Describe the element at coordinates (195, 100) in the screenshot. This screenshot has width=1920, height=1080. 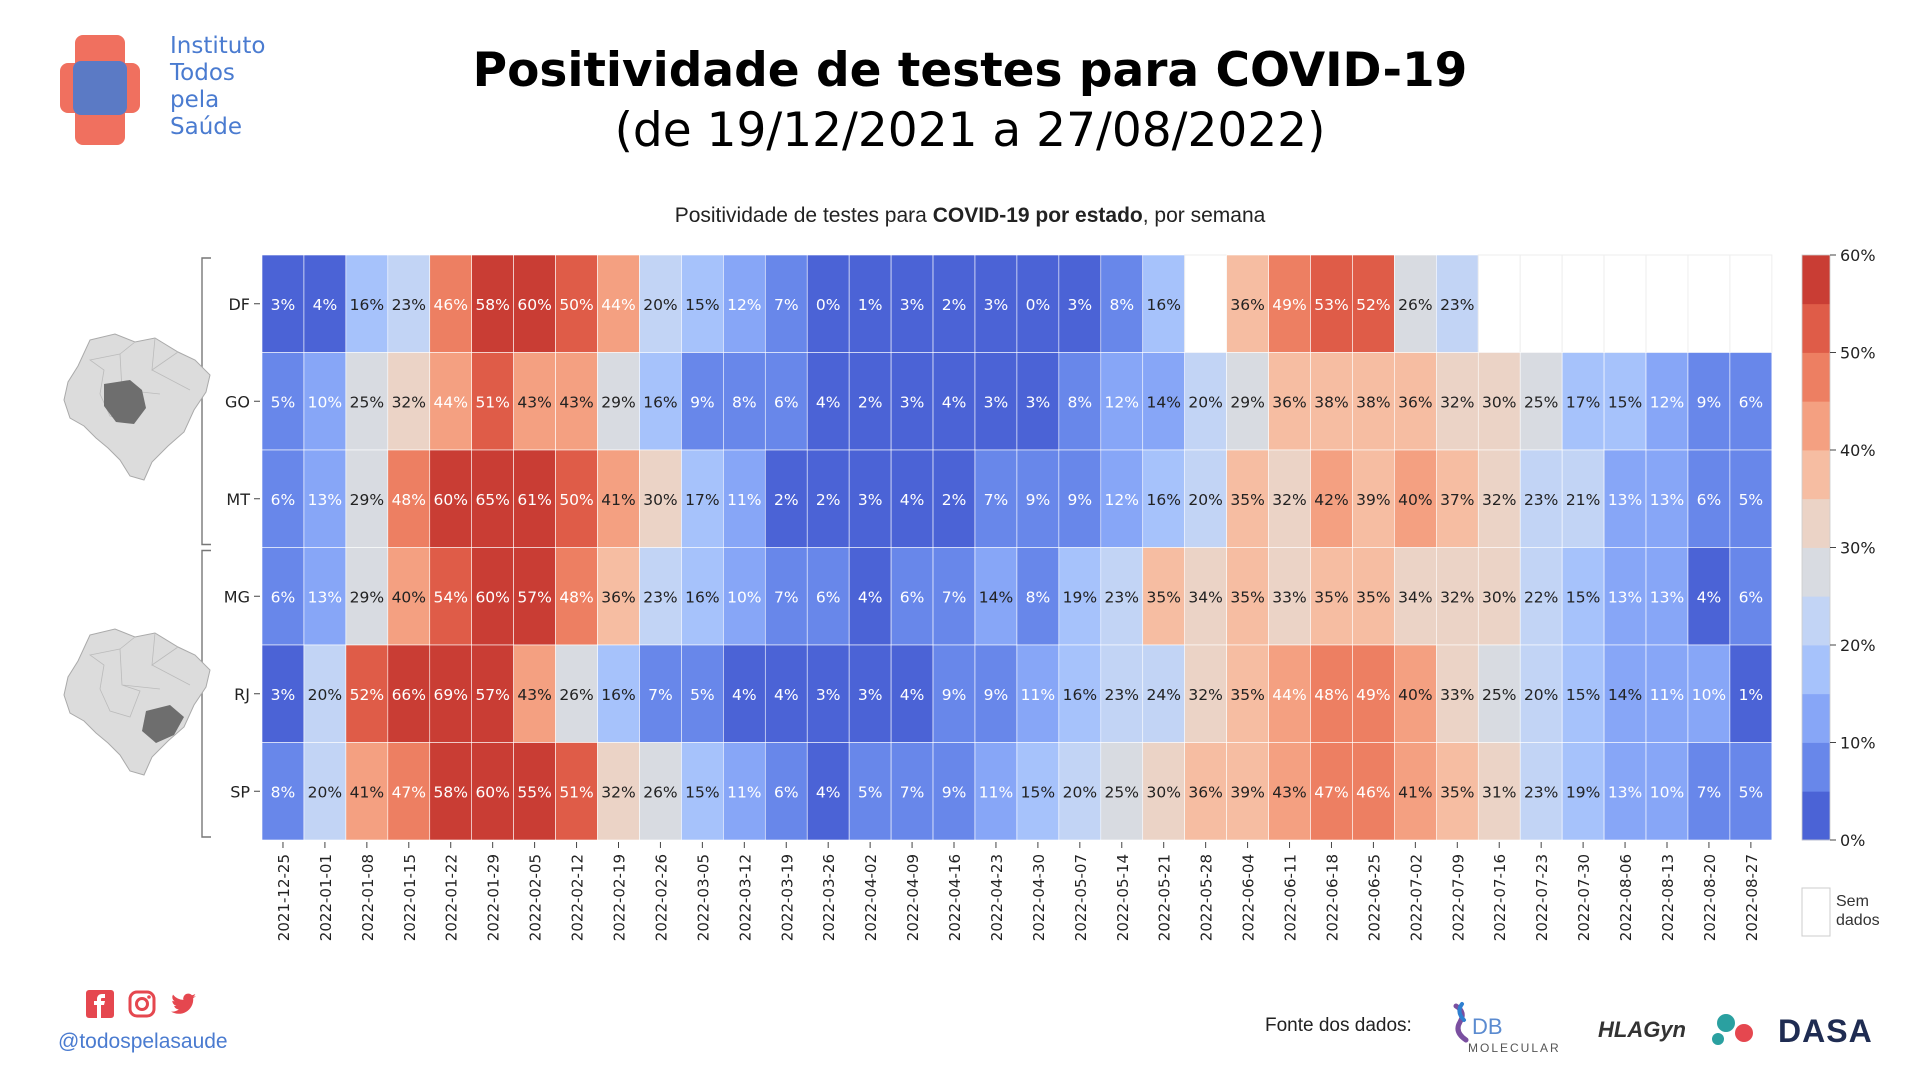
I see `logo-line: pela` at that location.